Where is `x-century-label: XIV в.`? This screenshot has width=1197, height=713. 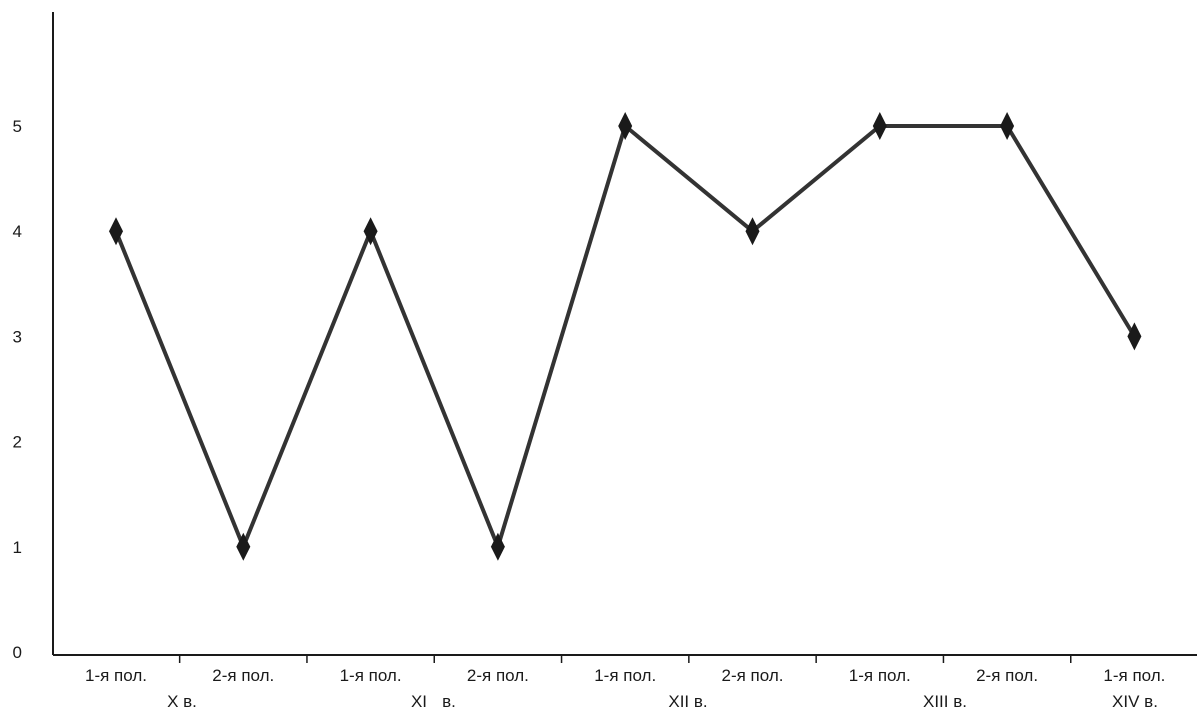 x-century-label: XIV в. is located at coordinates (1135, 701).